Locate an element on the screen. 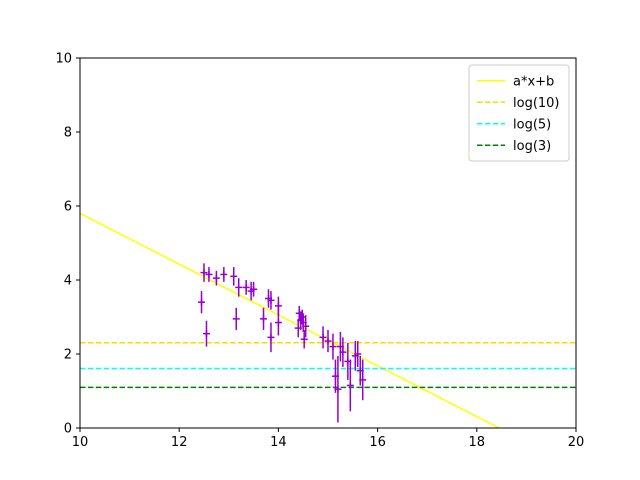 The image size is (640, 480). x-tick-label: 12 is located at coordinates (179, 442).